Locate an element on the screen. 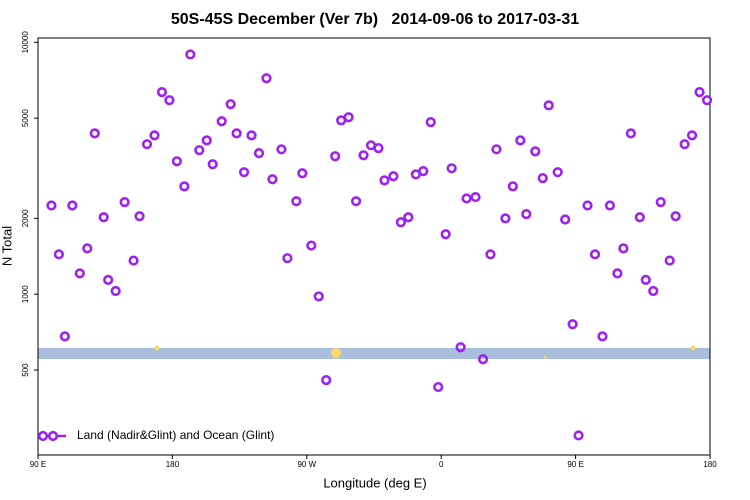 This screenshot has height=500, width=750. y-tick-label: 1000 is located at coordinates (25, 294).